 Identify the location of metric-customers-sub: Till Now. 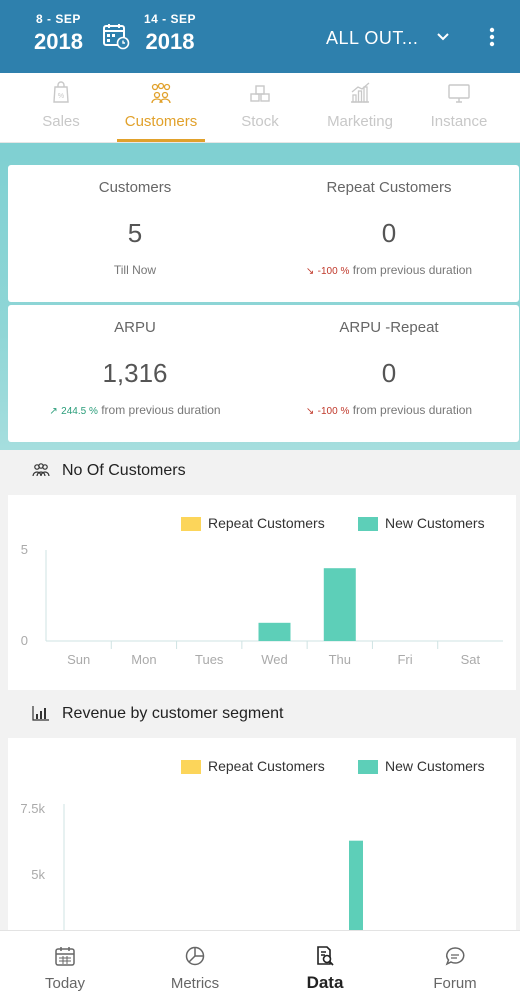
(135, 270).